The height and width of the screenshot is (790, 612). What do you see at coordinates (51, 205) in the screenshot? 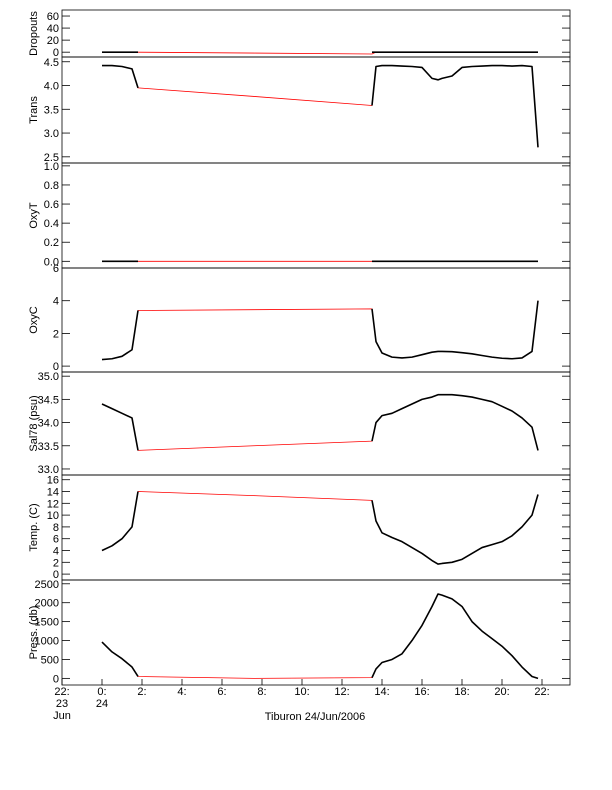
I see `y-tick-label: 0.6` at bounding box center [51, 205].